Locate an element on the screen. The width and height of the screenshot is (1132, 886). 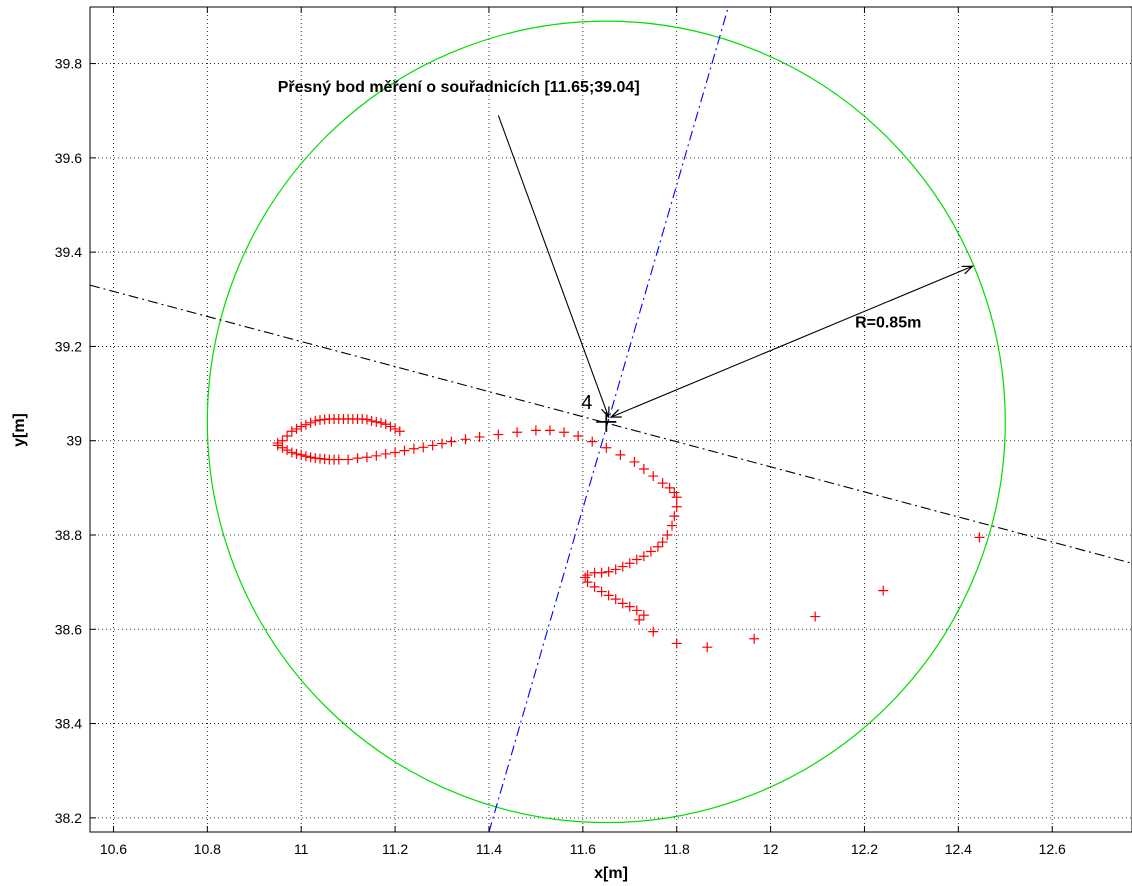
y-tick-label: 39.2 is located at coordinates (68, 346).